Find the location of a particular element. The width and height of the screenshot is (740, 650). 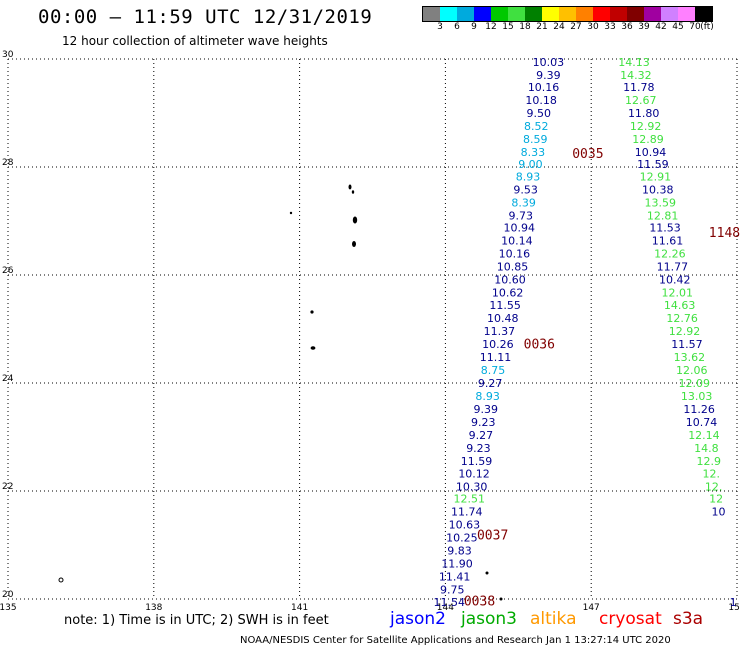

wave-height-value: 11.57 is located at coordinates (687, 344).